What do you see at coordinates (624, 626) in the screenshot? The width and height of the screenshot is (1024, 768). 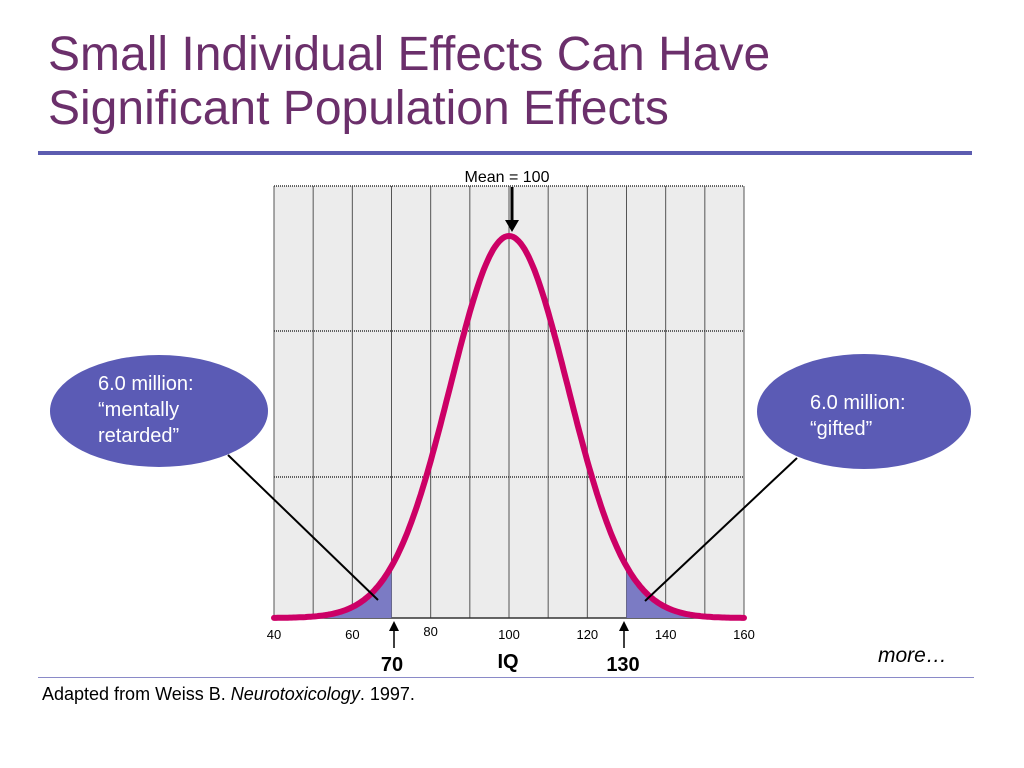 I see `high-arrowhead` at bounding box center [624, 626].